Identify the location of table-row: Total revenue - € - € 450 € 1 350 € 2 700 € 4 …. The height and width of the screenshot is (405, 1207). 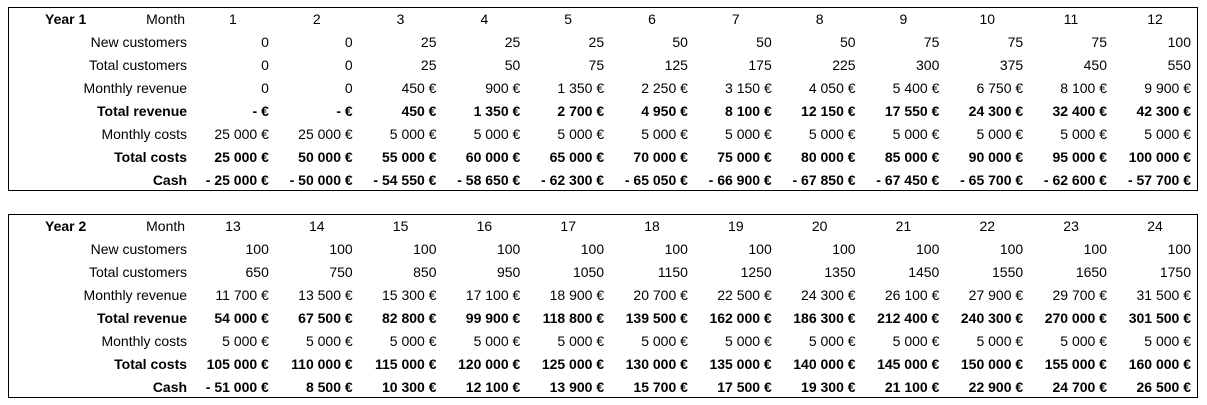
(603, 111).